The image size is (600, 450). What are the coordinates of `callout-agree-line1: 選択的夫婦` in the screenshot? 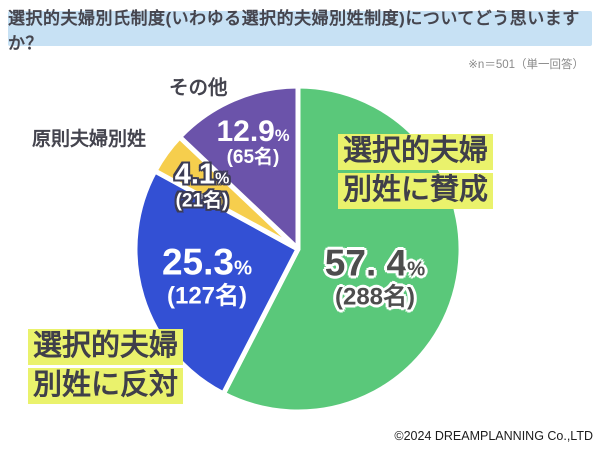 It's located at (416, 152).